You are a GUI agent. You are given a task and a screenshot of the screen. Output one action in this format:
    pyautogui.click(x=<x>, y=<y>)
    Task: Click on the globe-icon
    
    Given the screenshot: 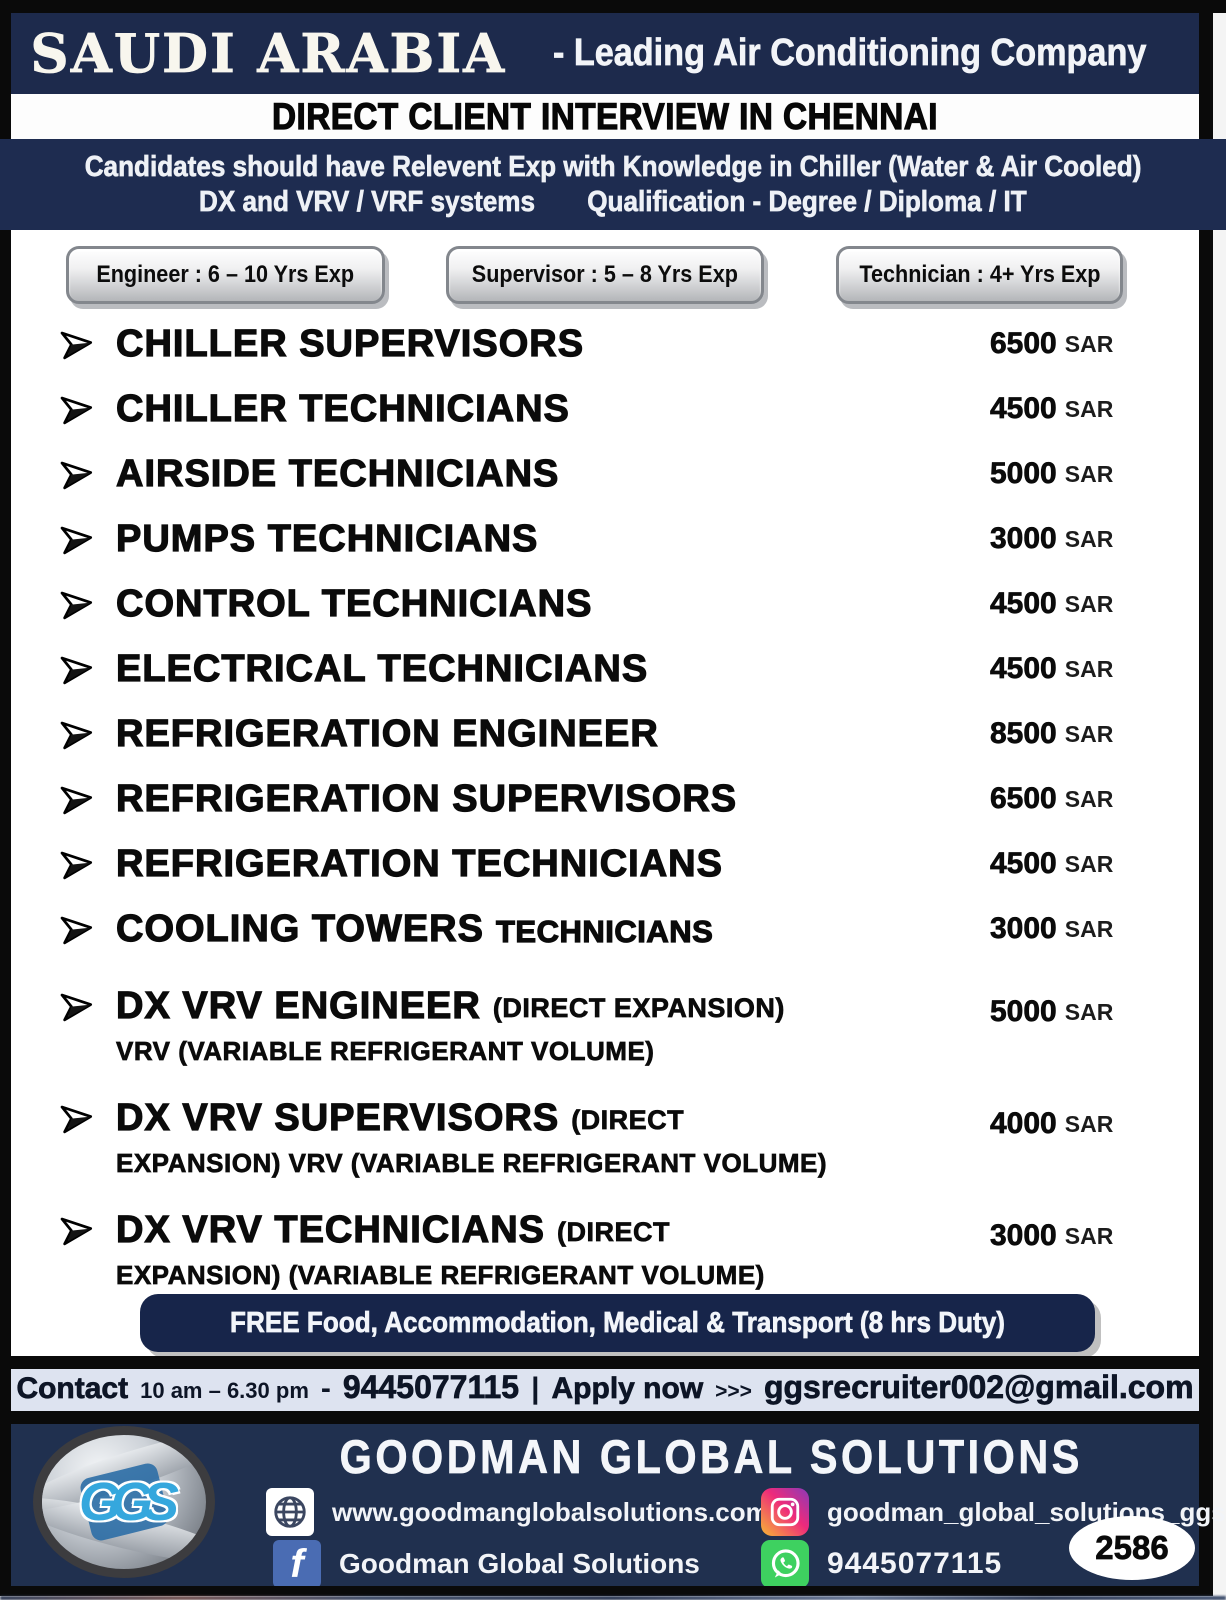 What is the action you would take?
    pyautogui.click(x=290, y=1512)
    